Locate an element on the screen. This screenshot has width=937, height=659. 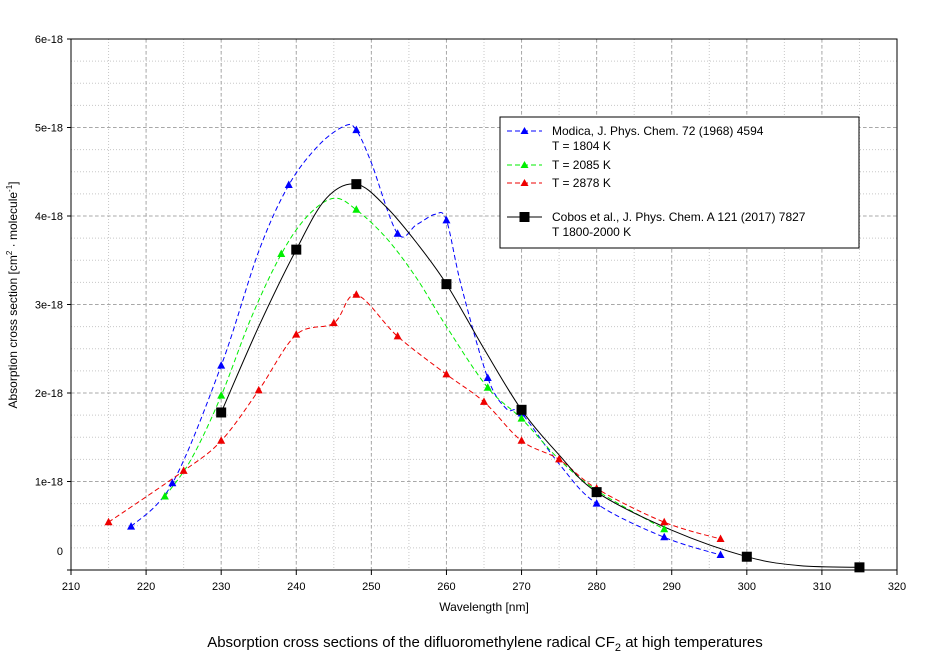
y-tick-label: 2e-18 is located at coordinates (49, 394).